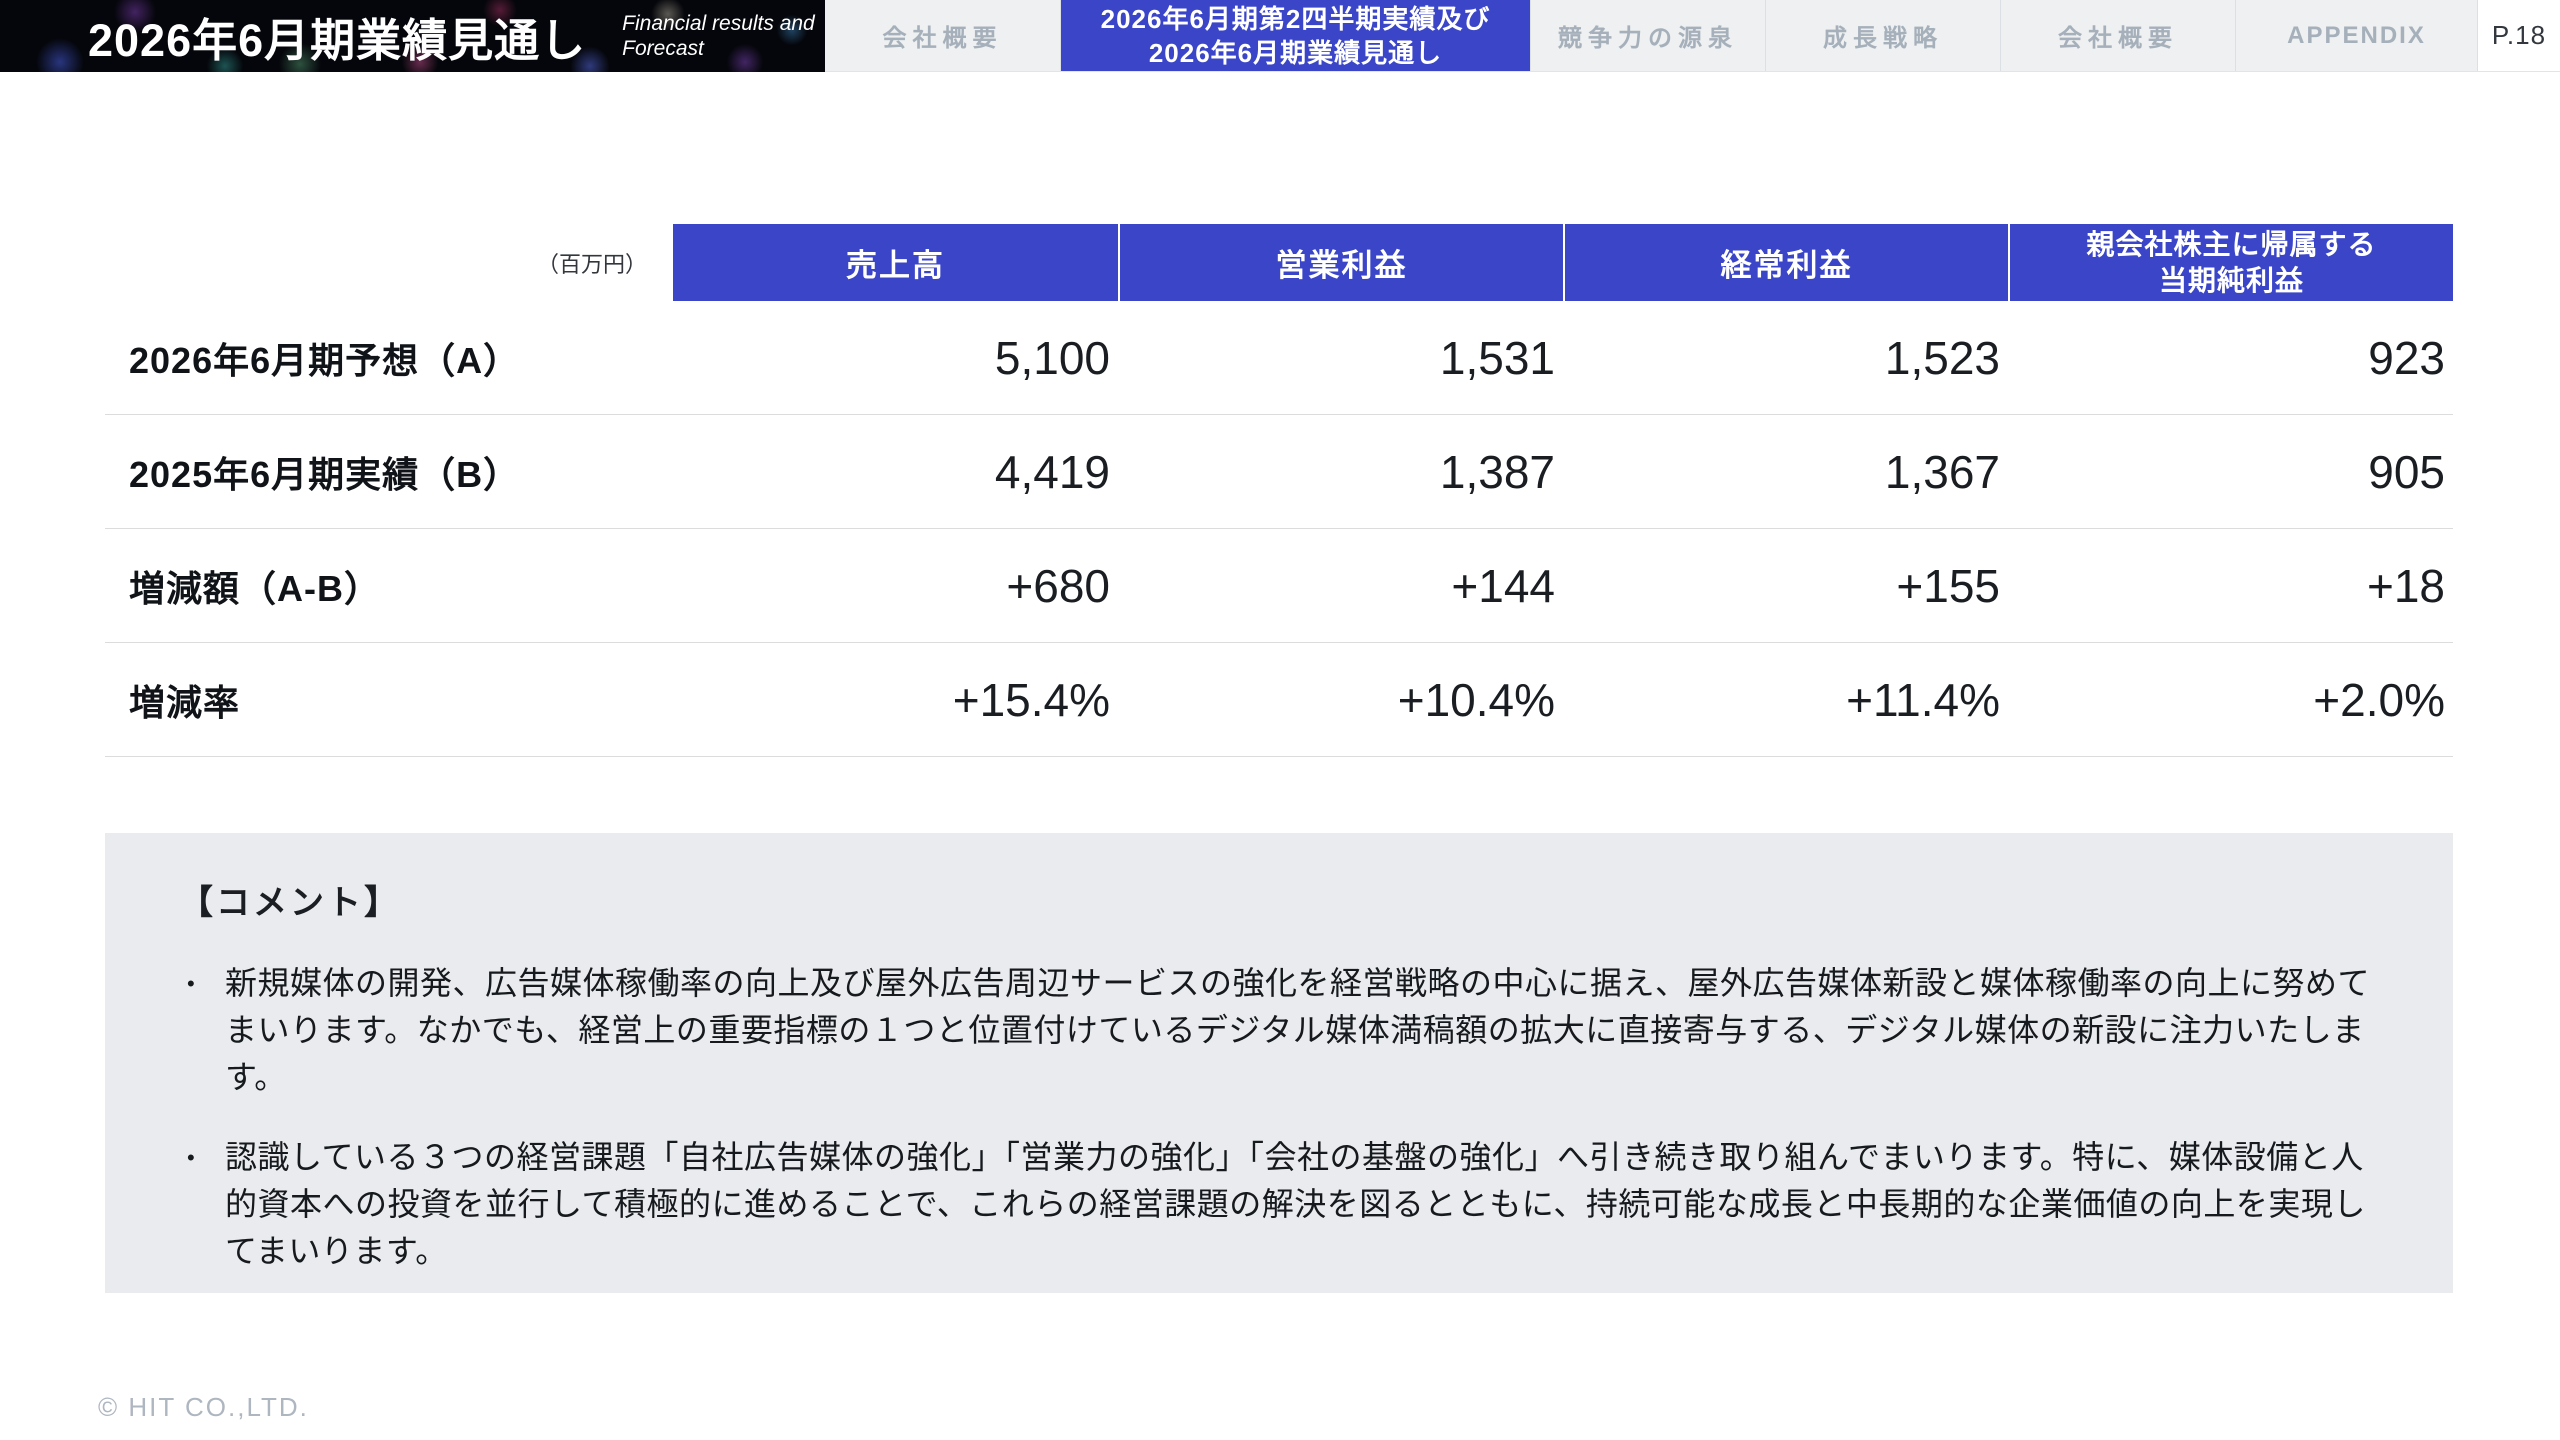  What do you see at coordinates (1647, 35) in the screenshot?
I see `tab-competitive-strength: 競争力の源泉` at bounding box center [1647, 35].